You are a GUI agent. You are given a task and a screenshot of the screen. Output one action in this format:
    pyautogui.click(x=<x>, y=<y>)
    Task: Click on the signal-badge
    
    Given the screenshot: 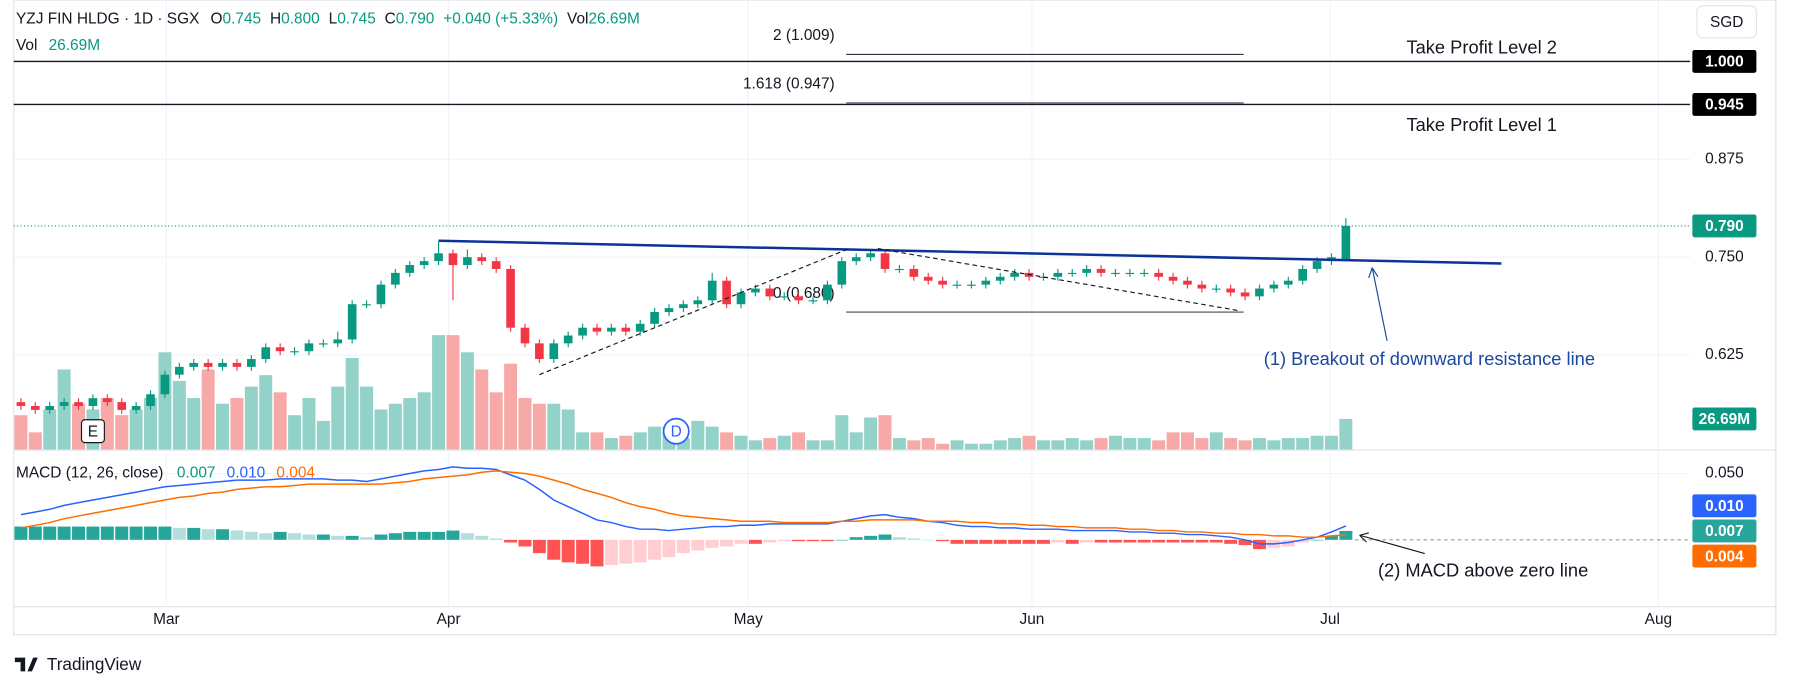 What is the action you would take?
    pyautogui.click(x=1724, y=556)
    